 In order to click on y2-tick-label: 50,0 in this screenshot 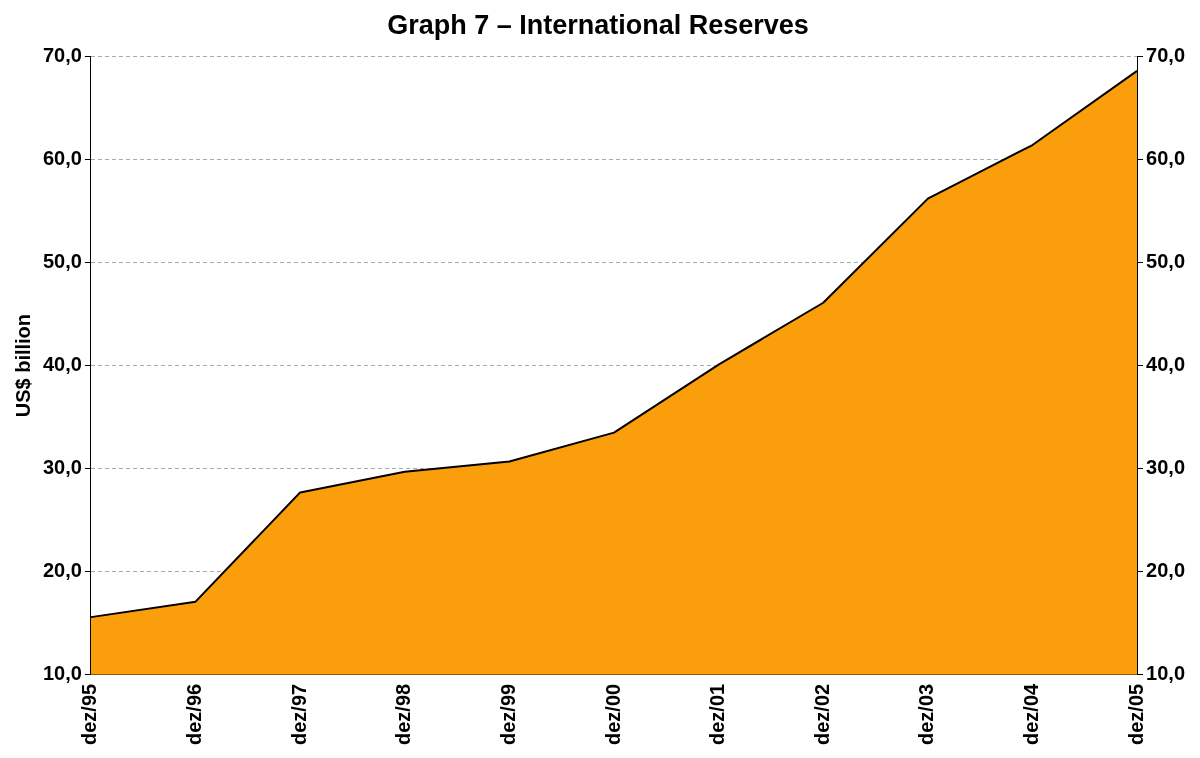, I will do `click(1166, 261)`.